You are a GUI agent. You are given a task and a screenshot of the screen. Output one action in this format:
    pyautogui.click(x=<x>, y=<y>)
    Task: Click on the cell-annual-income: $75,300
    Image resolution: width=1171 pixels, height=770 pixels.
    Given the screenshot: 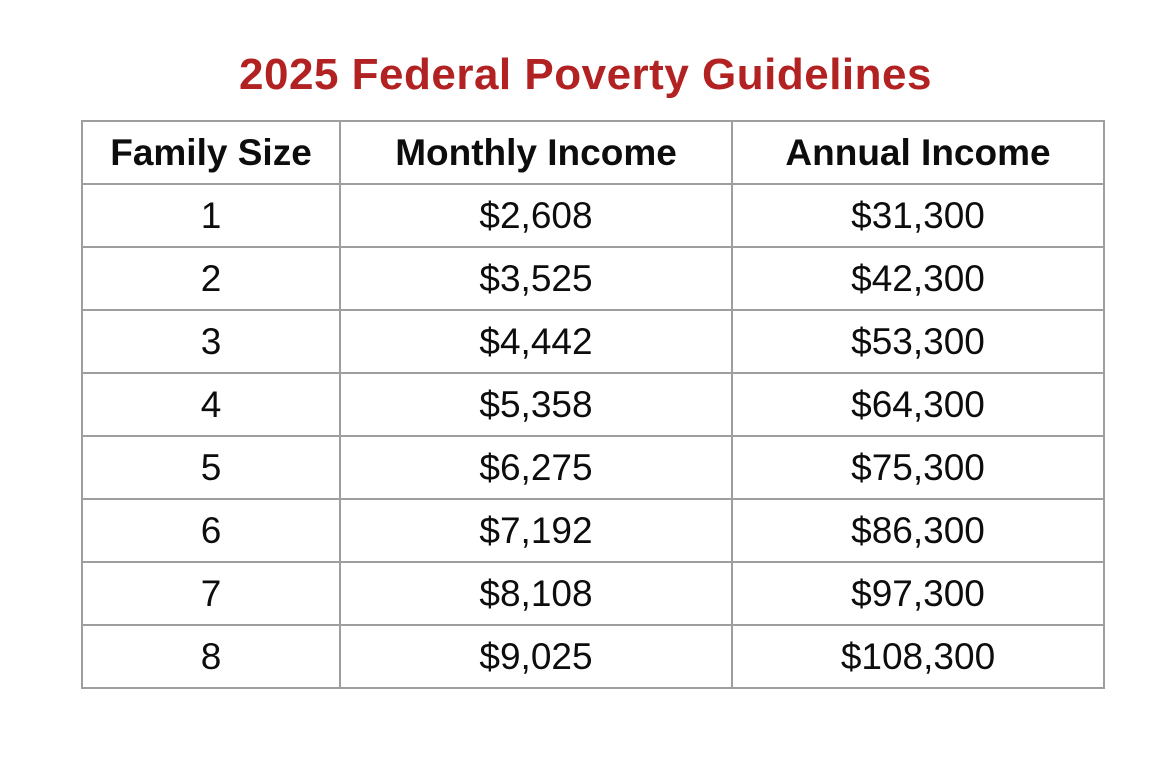 What is the action you would take?
    pyautogui.click(x=918, y=467)
    